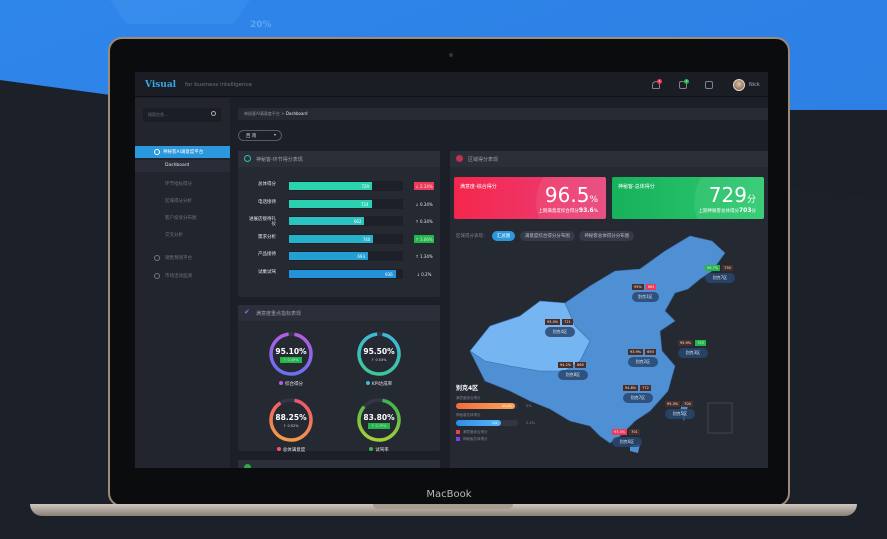 The height and width of the screenshot is (539, 887). What do you see at coordinates (597, 339) in the screenshot?
I see `map-region-east` at bounding box center [597, 339].